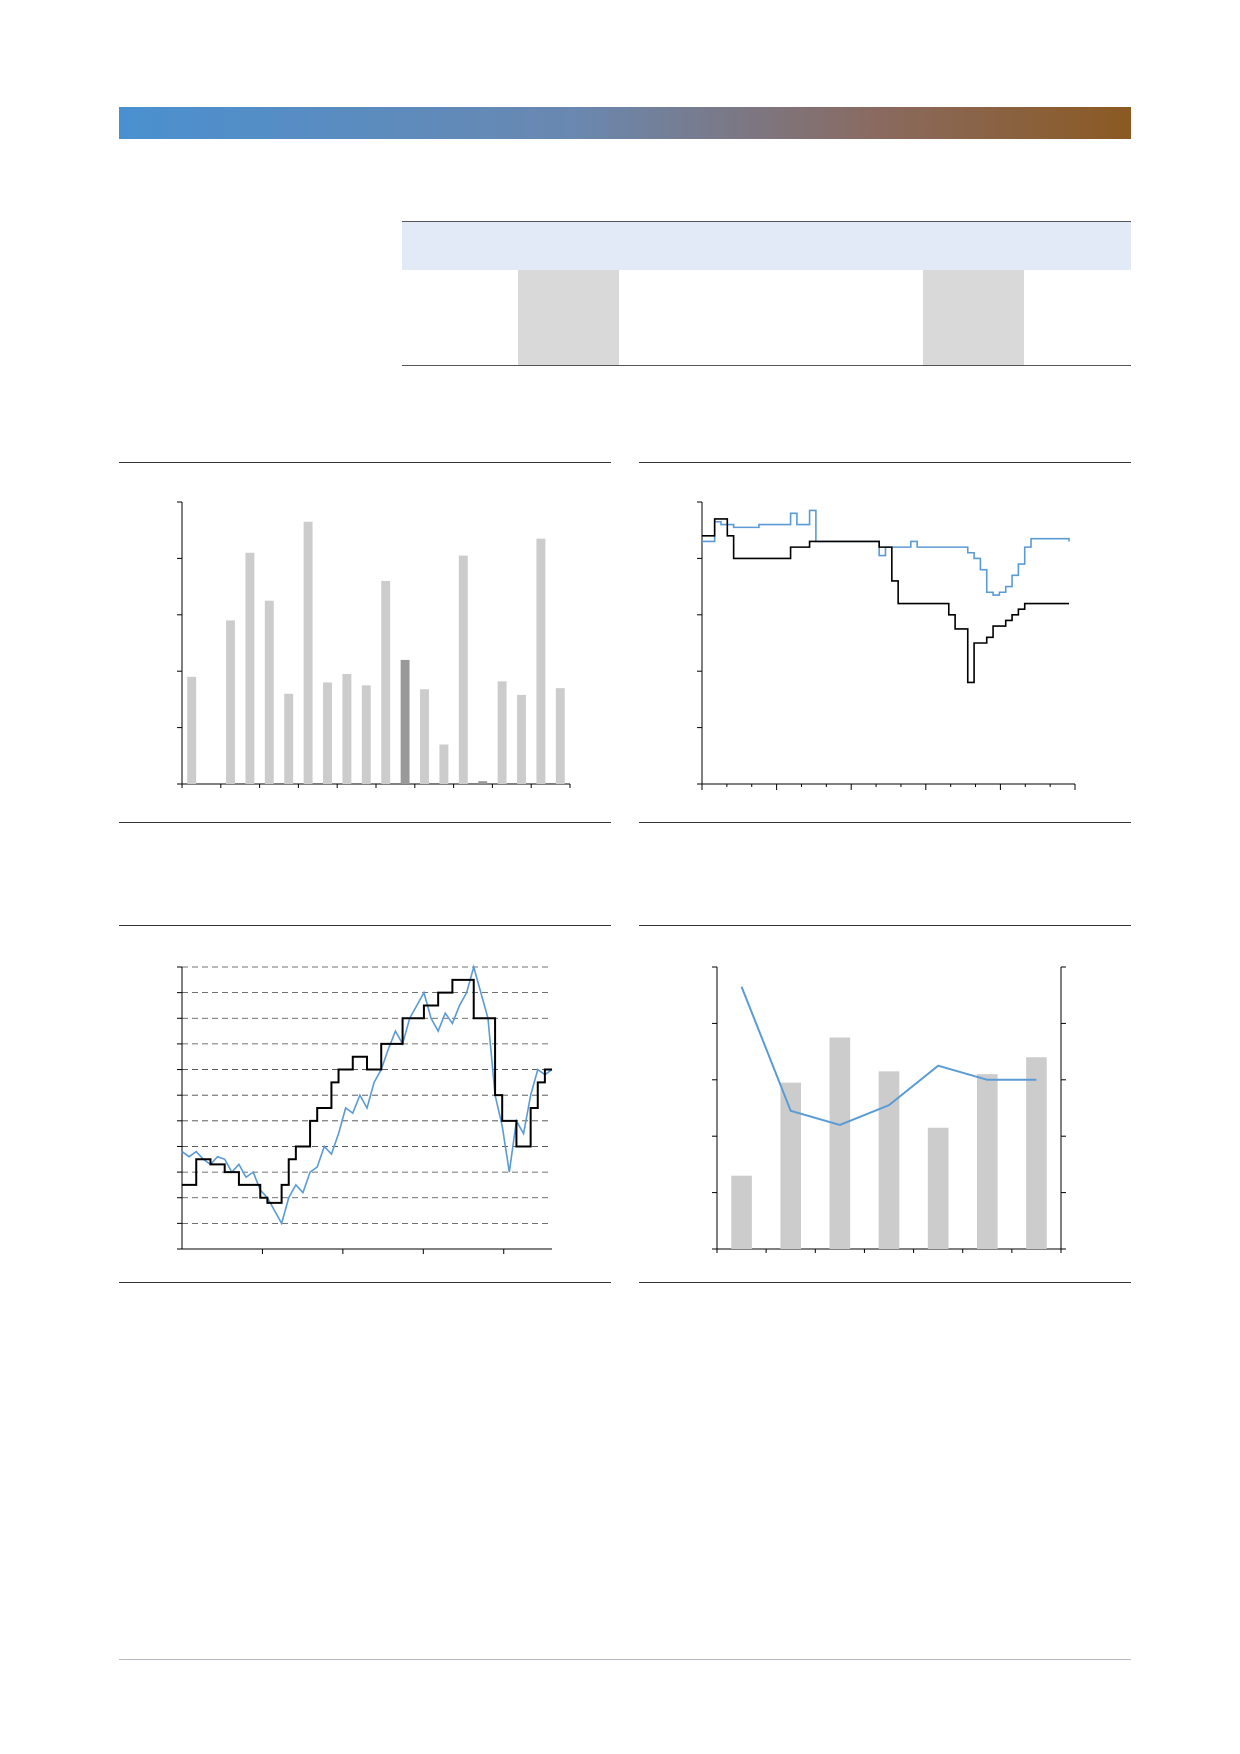 This screenshot has width=1240, height=1754. What do you see at coordinates (374, 644) in the screenshot?
I see `bar-chart` at bounding box center [374, 644].